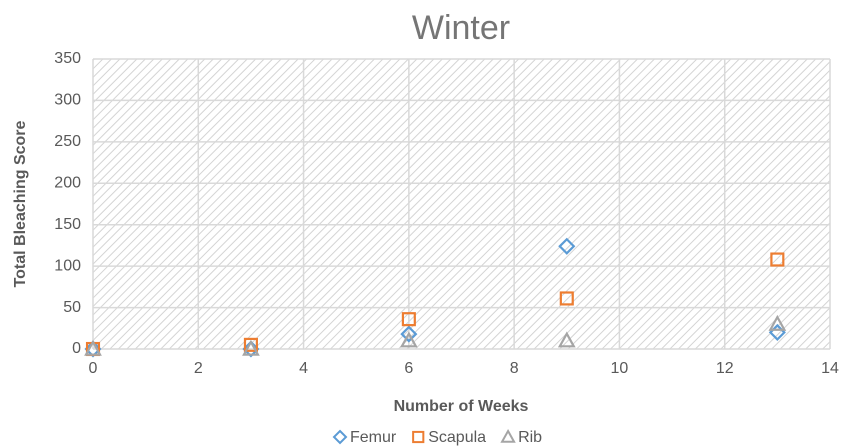 The width and height of the screenshot is (843, 448). Describe the element at coordinates (76, 348) in the screenshot. I see `y-tick-label: 0` at that location.